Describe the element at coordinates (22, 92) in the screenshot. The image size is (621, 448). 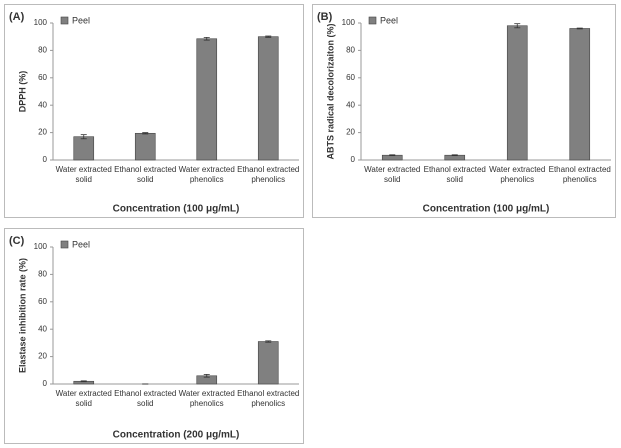
I see `y-axis-title: DPPH (%)` at that location.